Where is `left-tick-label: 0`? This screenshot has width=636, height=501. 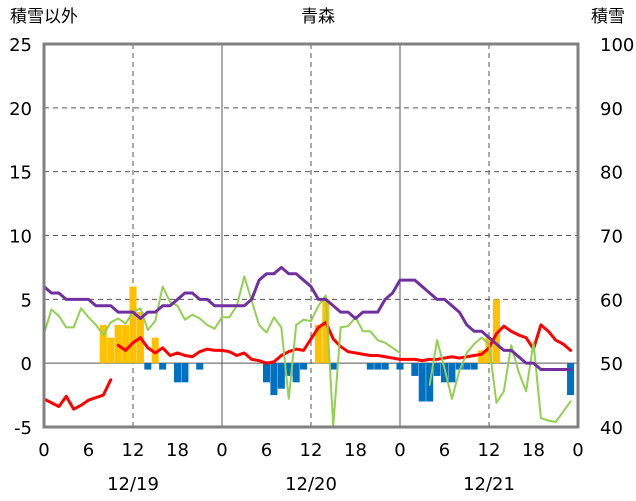 left-tick-label: 0 is located at coordinates (26, 364).